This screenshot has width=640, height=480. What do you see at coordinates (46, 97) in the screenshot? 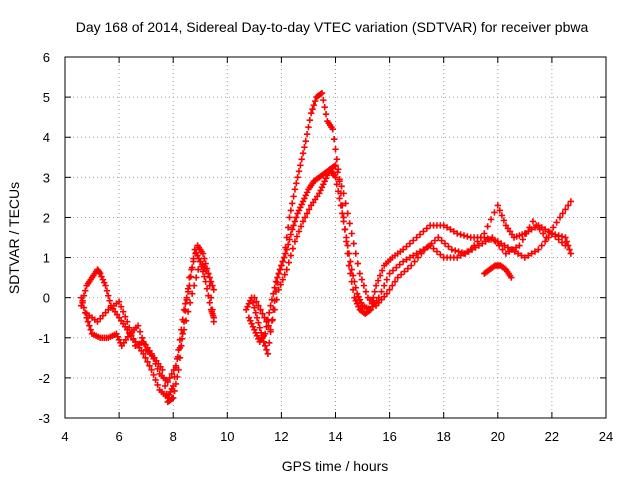
I see `y-tick-label: 5` at bounding box center [46, 97].